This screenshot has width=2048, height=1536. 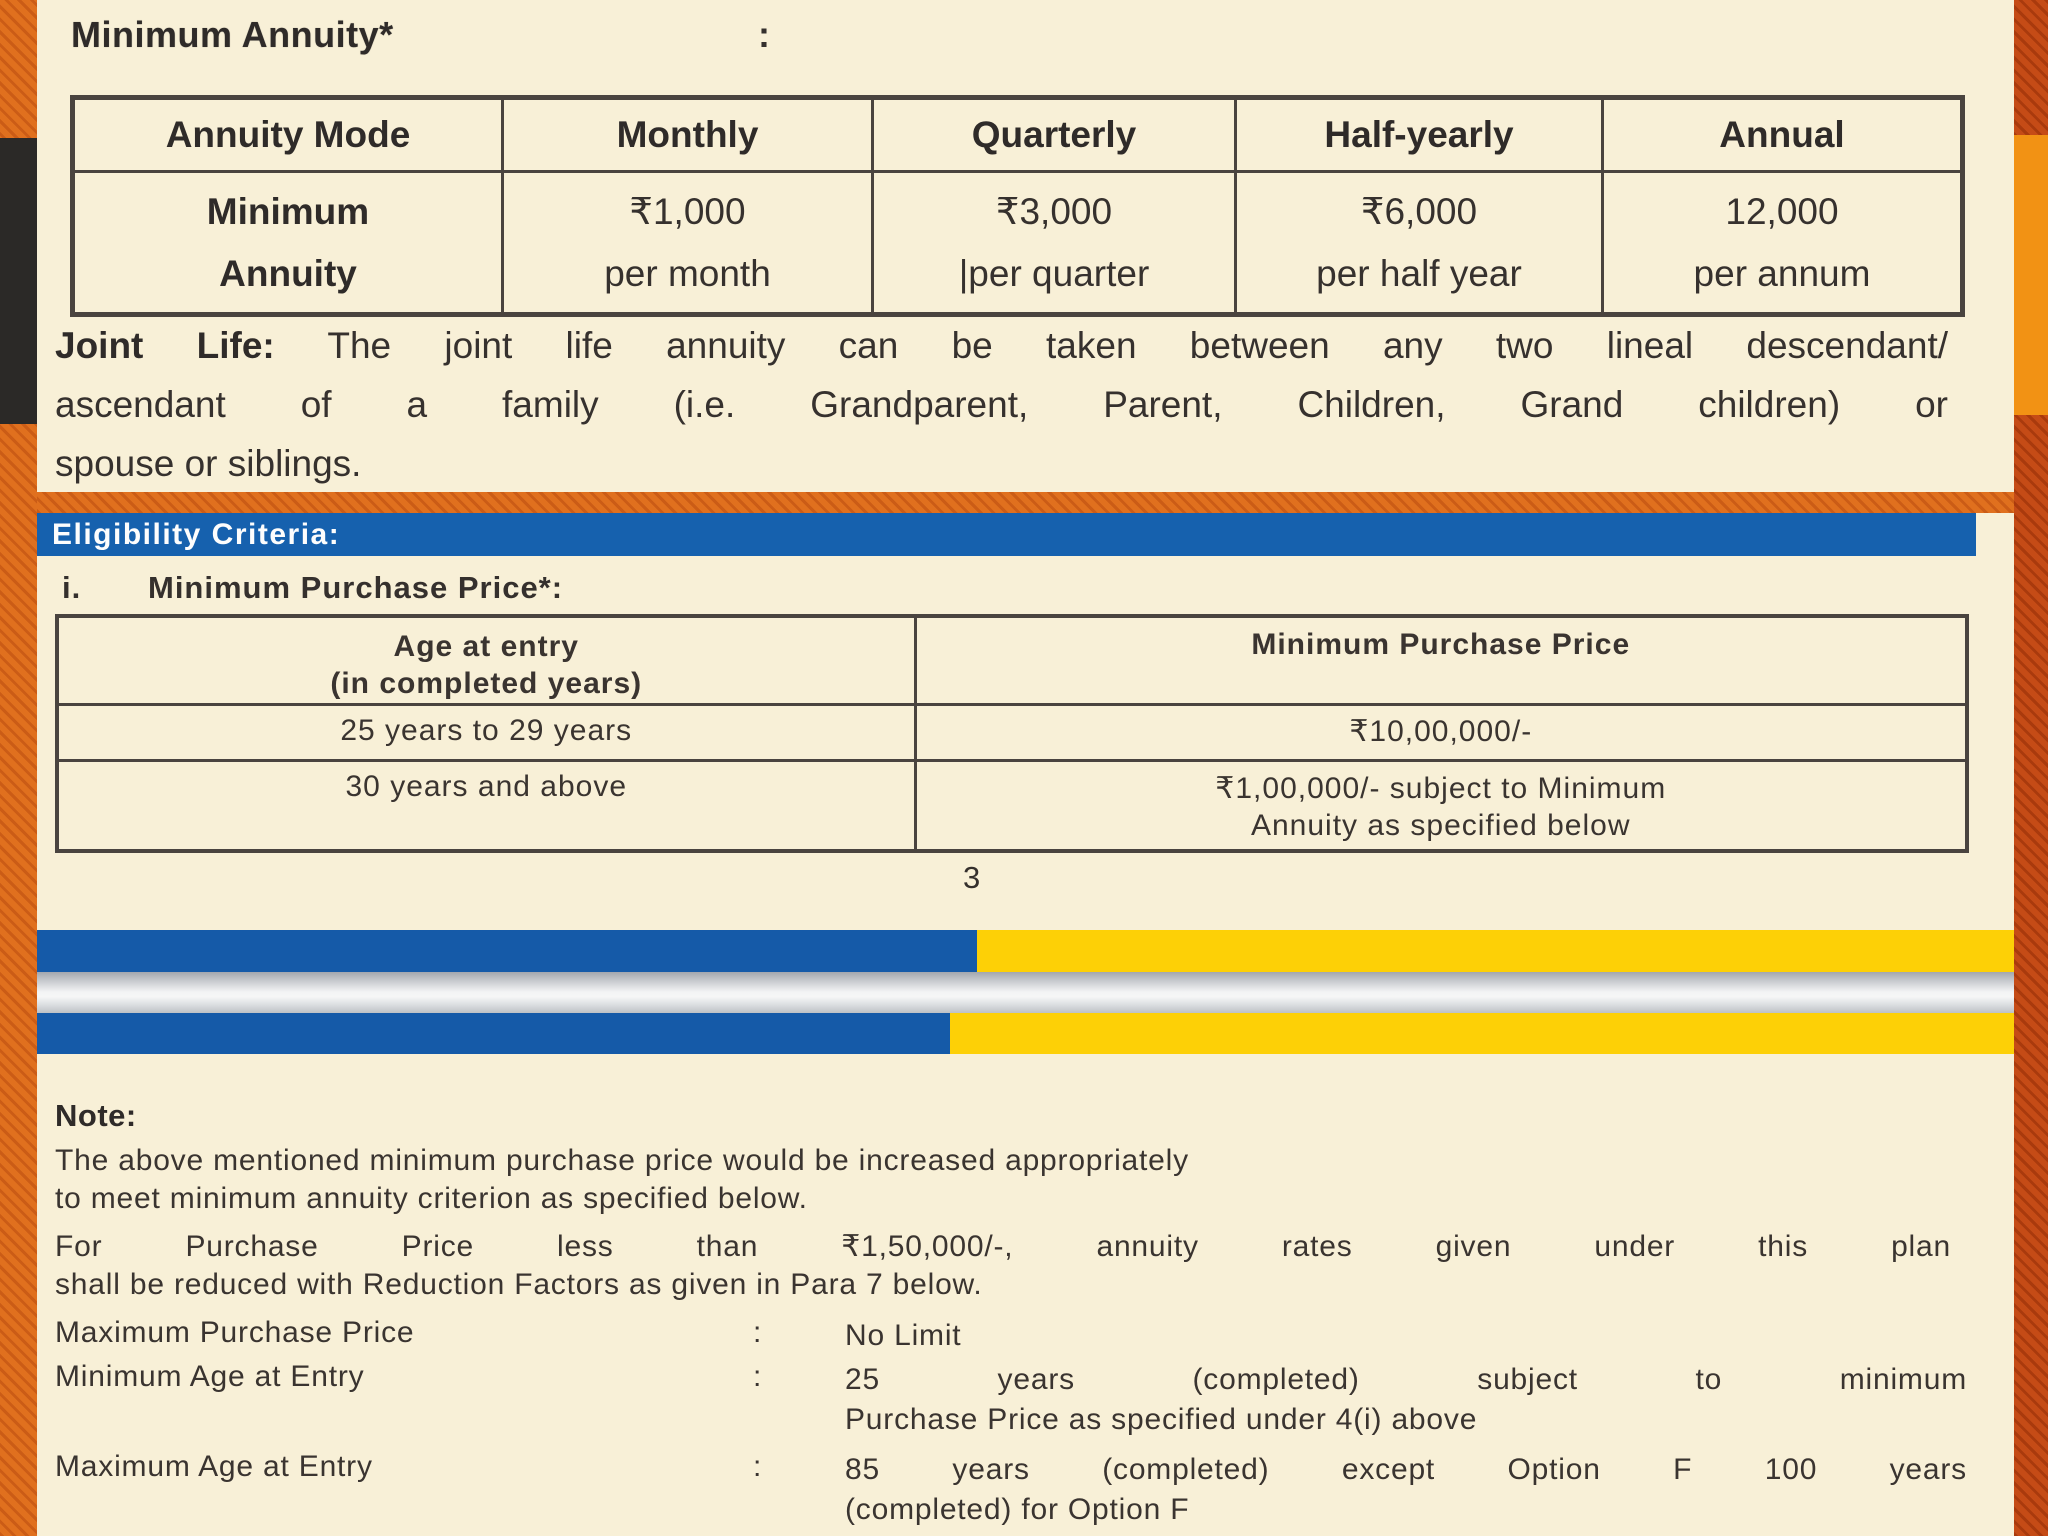 I want to click on purchase-price-row-25-29: 25 years to 29 years ₹10,00,000/-, so click(x=1012, y=732).